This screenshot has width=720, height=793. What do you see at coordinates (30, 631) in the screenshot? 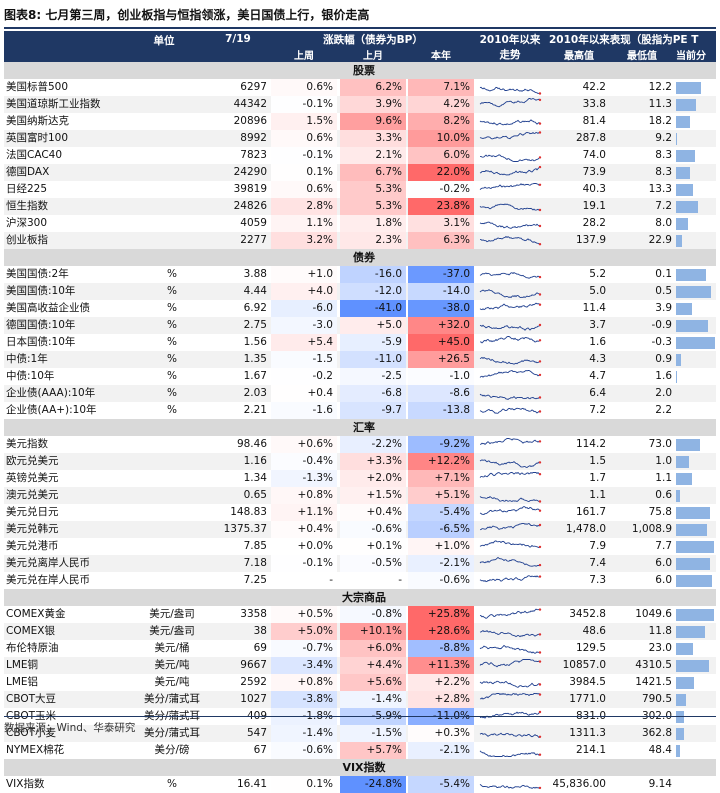
I see `row-name: COMEX银` at bounding box center [30, 631].